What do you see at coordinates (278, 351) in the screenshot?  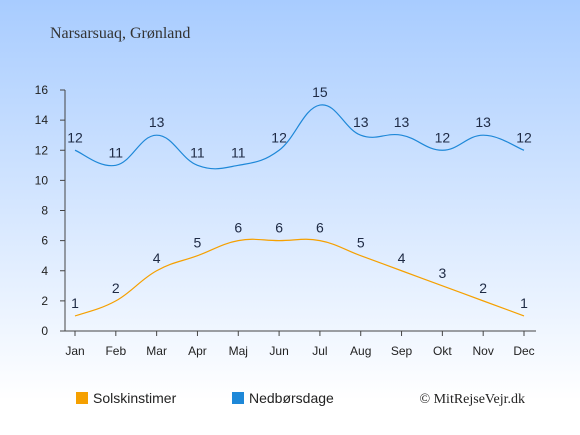 I see `x-tick-label: Jun` at bounding box center [278, 351].